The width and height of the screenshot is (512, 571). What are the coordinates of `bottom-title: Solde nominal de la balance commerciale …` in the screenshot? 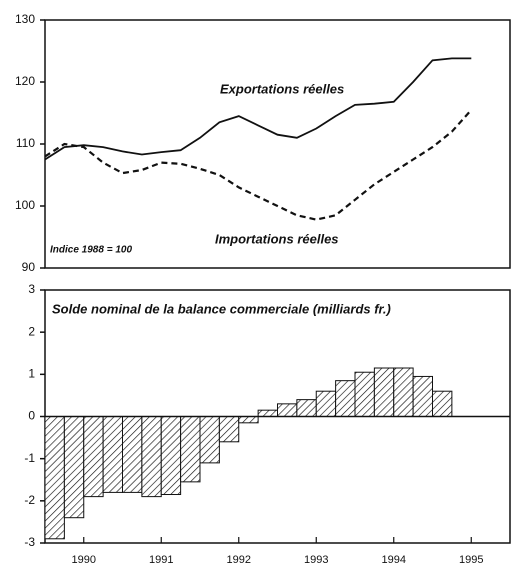 It's located at (221, 308).